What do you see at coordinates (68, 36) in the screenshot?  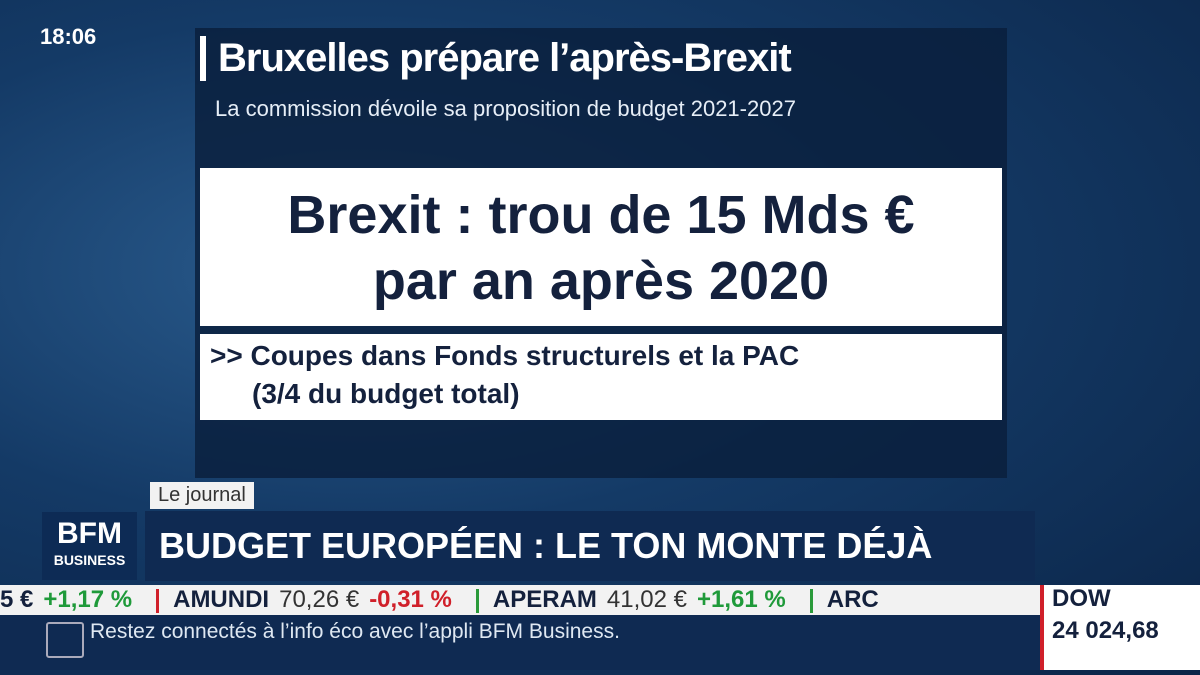 I see `clock: 18:06` at bounding box center [68, 36].